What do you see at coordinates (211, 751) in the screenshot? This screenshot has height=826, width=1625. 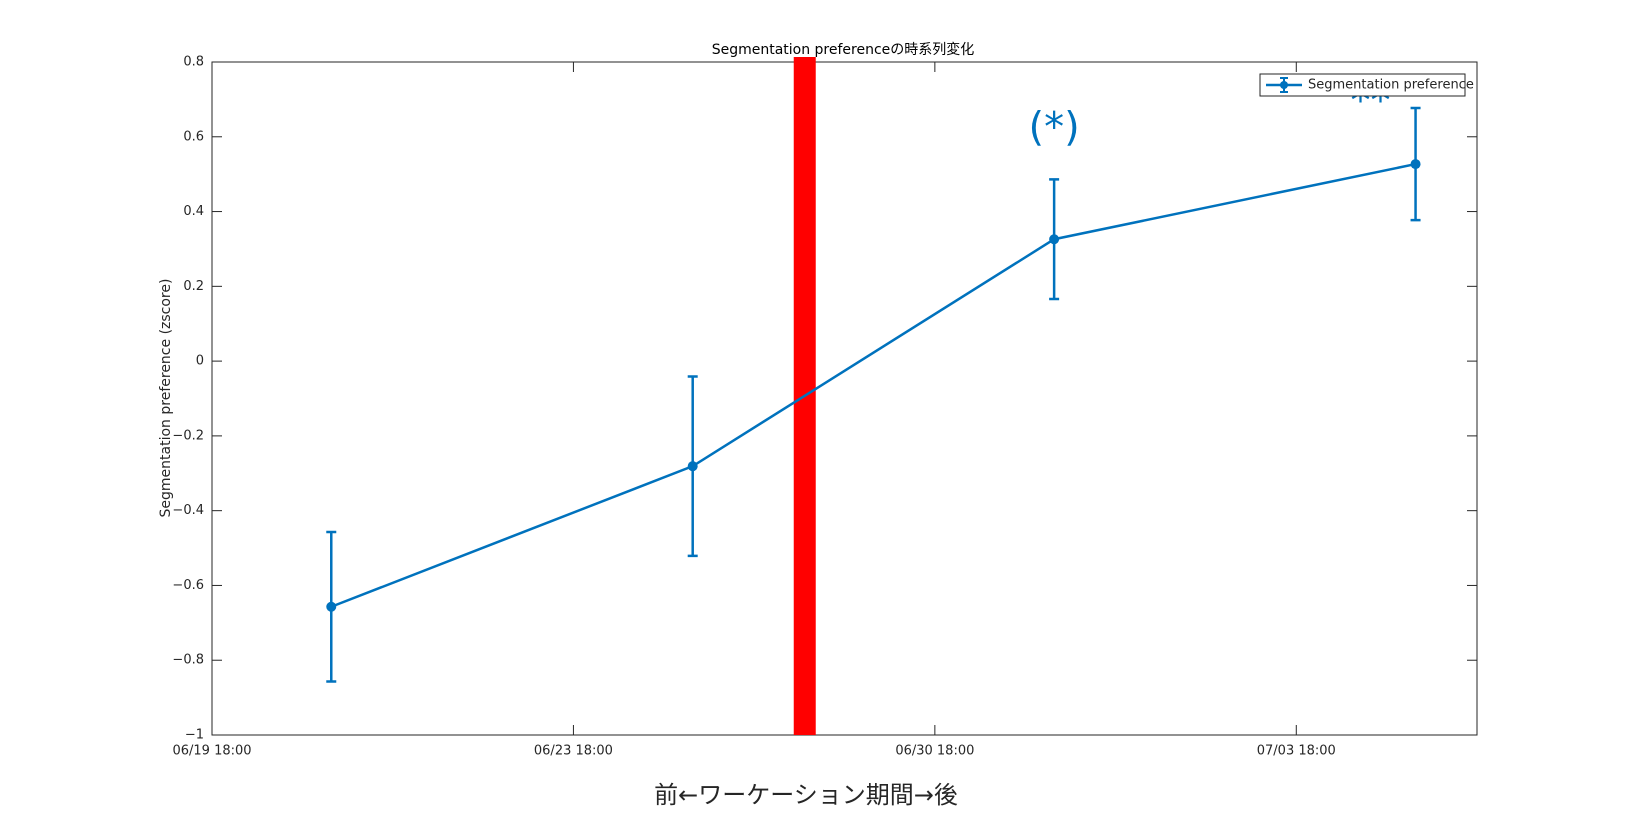 I see `x-tick-label: 06/19 18:00` at bounding box center [211, 751].